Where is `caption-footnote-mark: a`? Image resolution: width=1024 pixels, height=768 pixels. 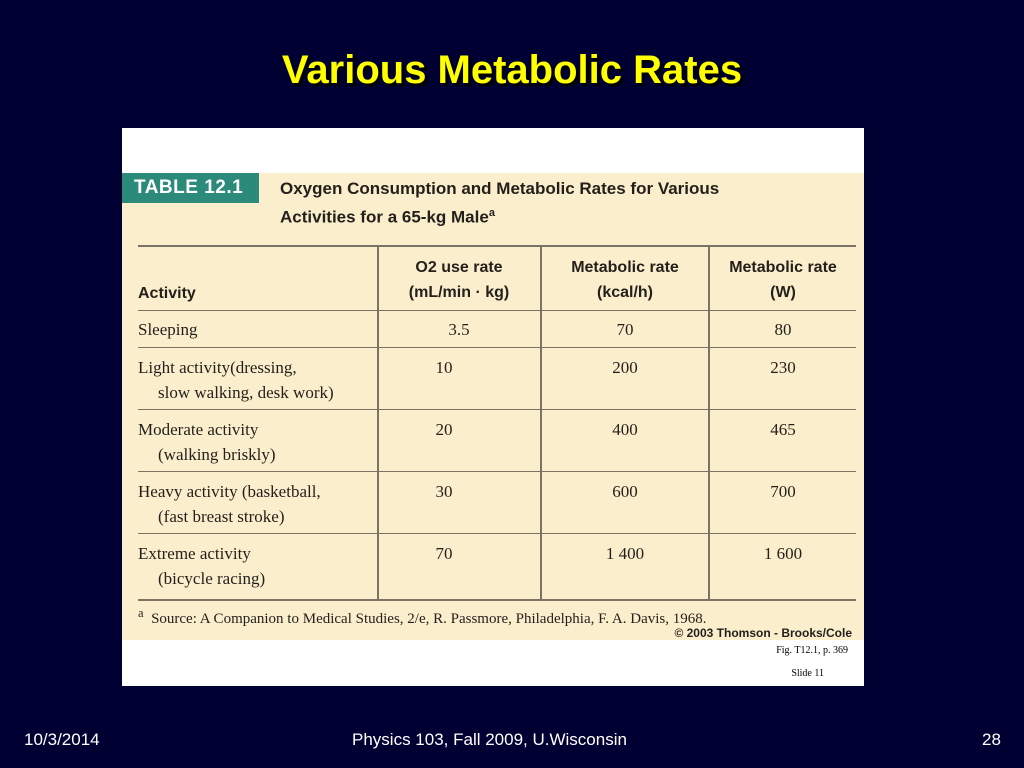
caption-footnote-mark: a is located at coordinates (491, 213).